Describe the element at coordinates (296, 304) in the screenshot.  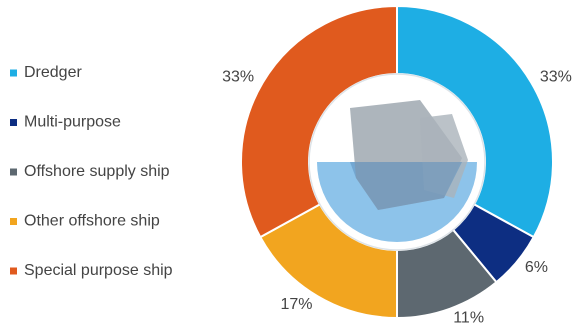
I see `value-label: 17%` at that location.